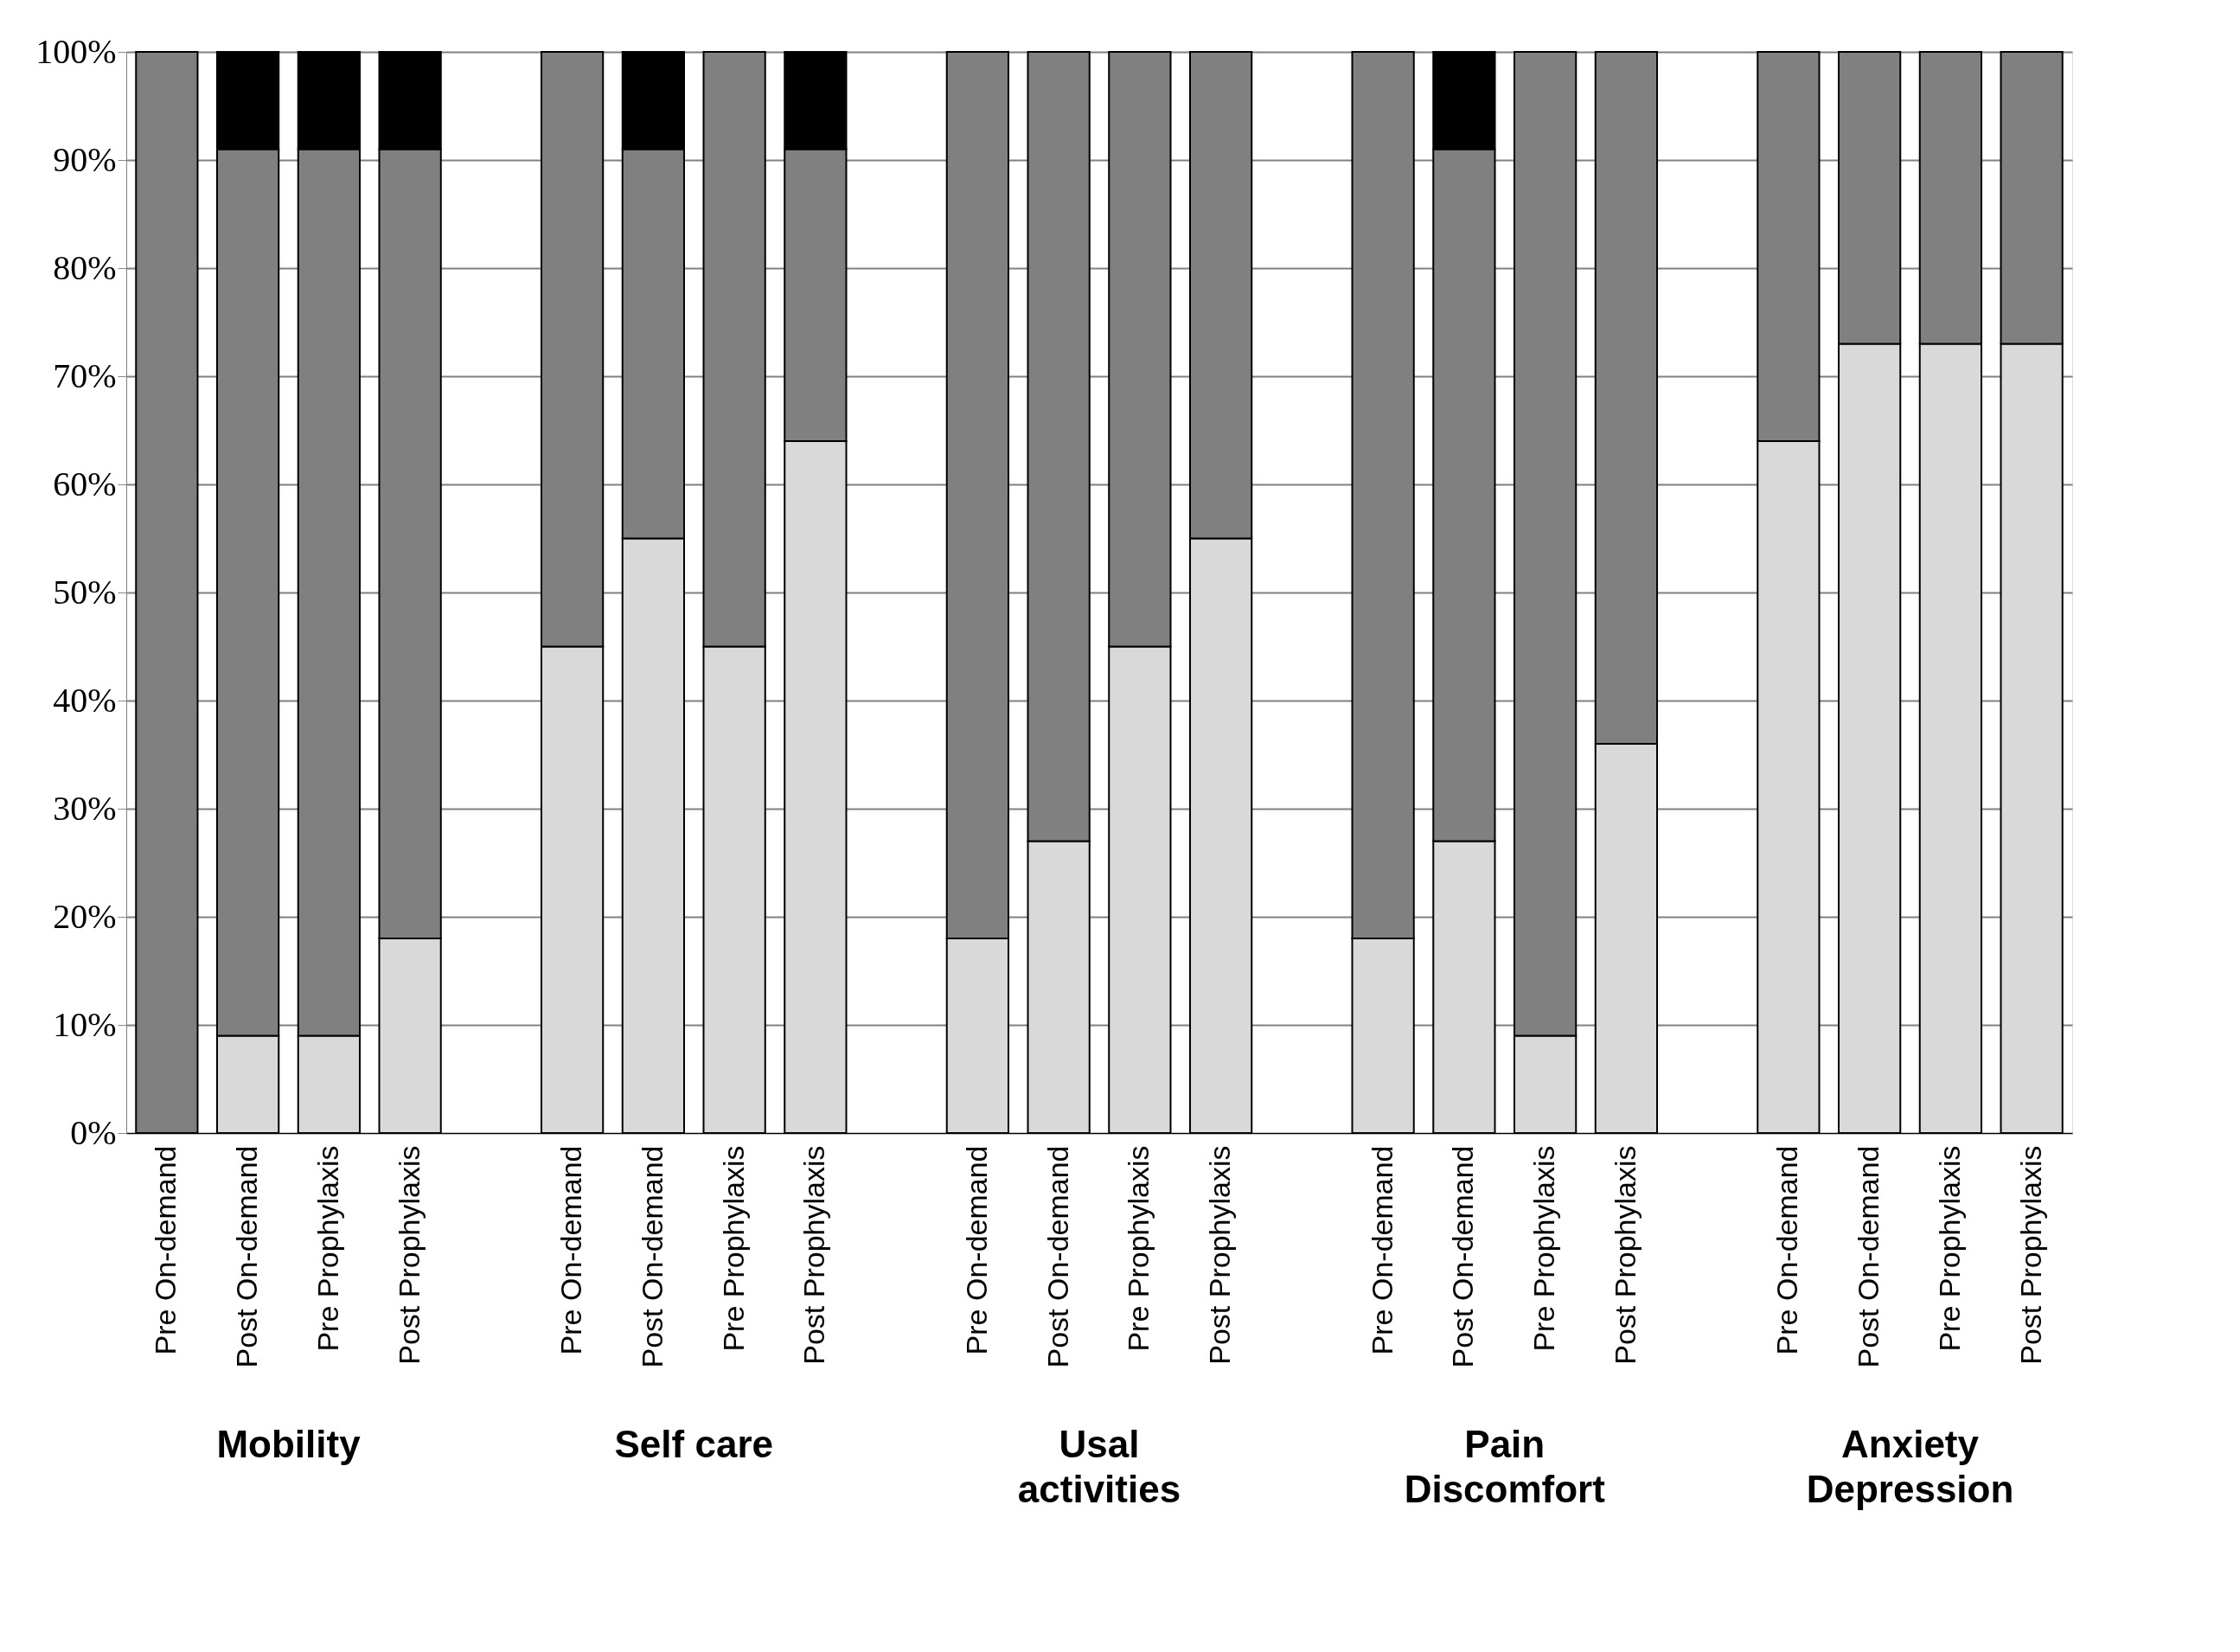 Image resolution: width=2240 pixels, height=1652 pixels. What do you see at coordinates (85, 1024) in the screenshot?
I see `y-tick-label: 10%` at bounding box center [85, 1024].